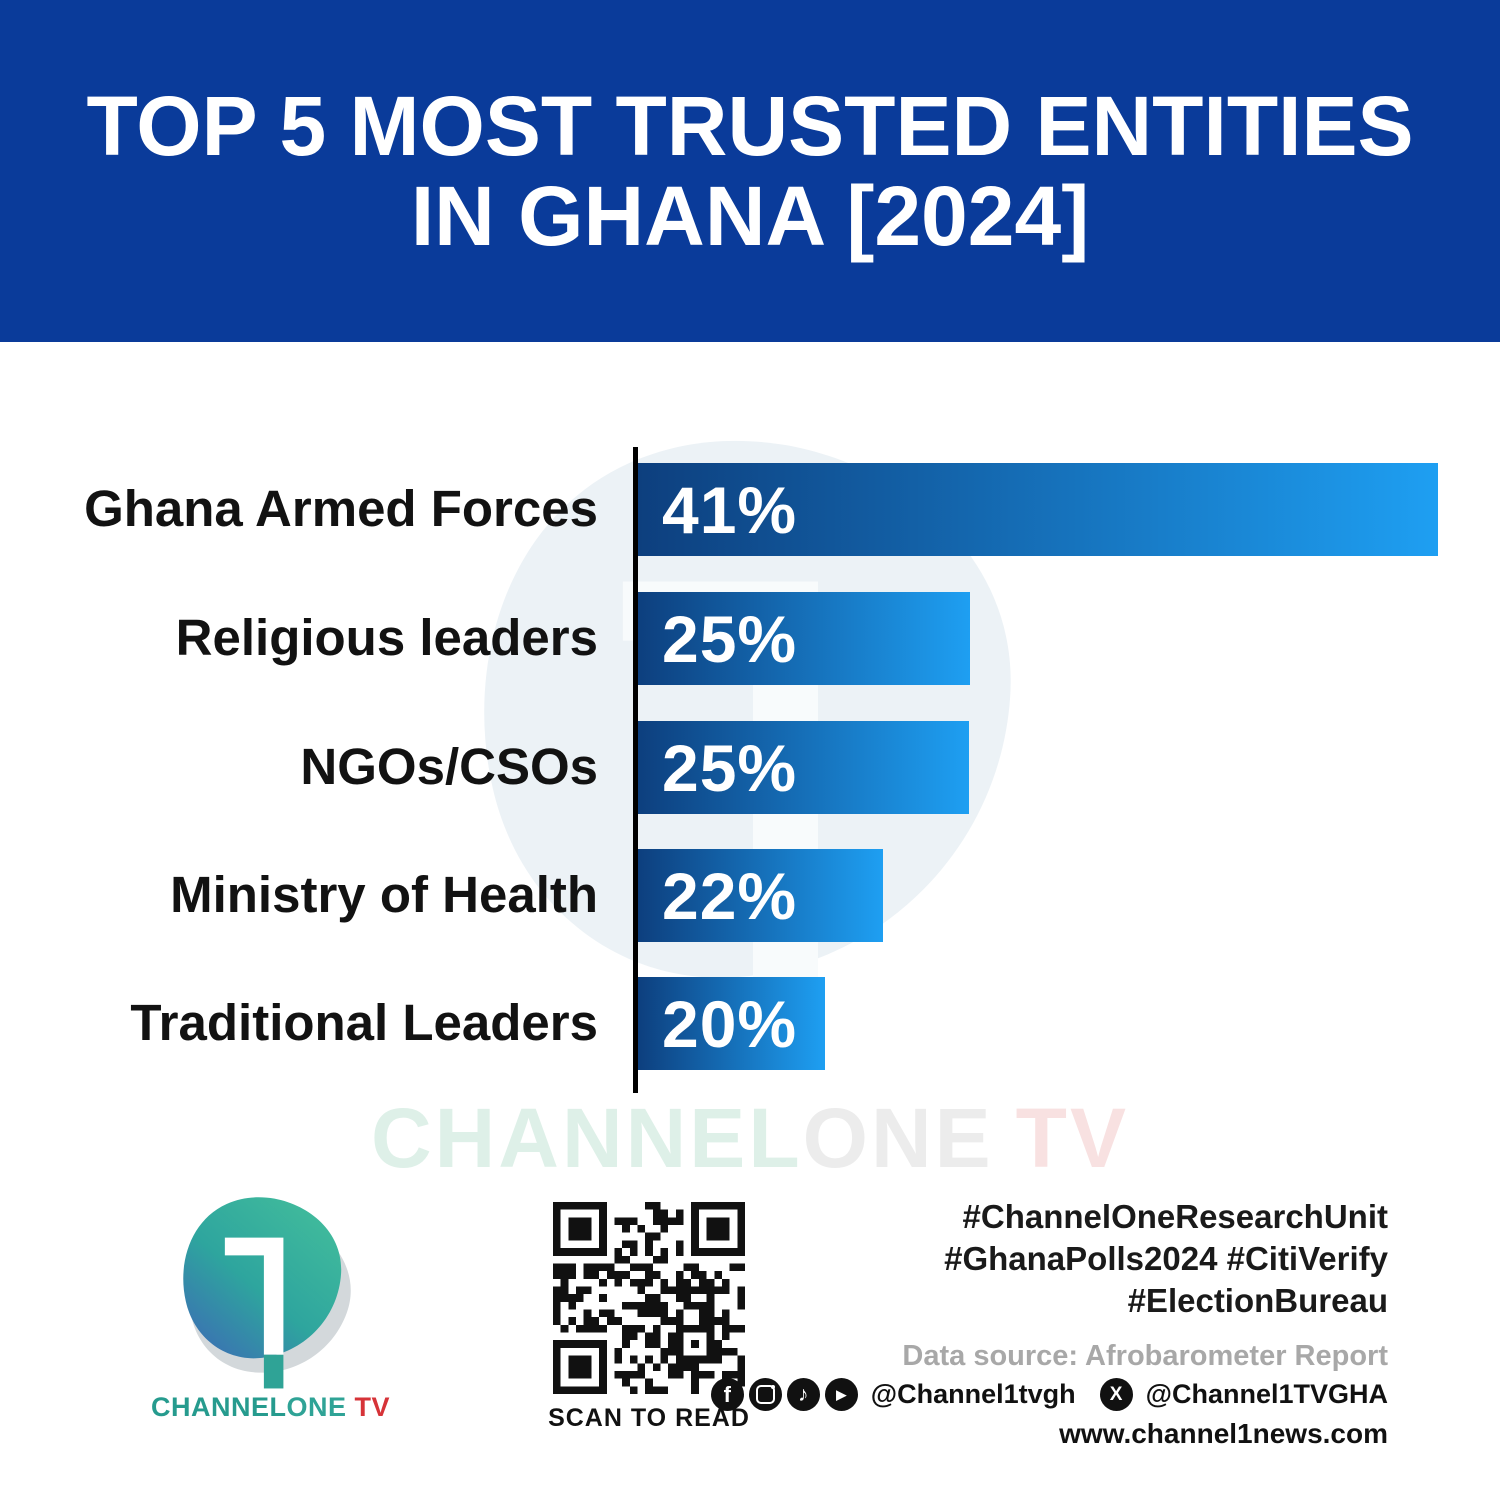  What do you see at coordinates (750, 216) in the screenshot?
I see `title-line-2: IN GHANA [2024]` at bounding box center [750, 216].